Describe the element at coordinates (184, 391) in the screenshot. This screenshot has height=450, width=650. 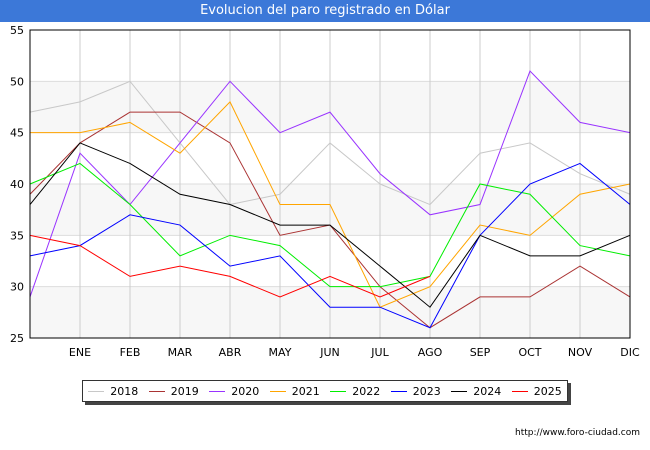
I see `legend-label: 2019` at that location.